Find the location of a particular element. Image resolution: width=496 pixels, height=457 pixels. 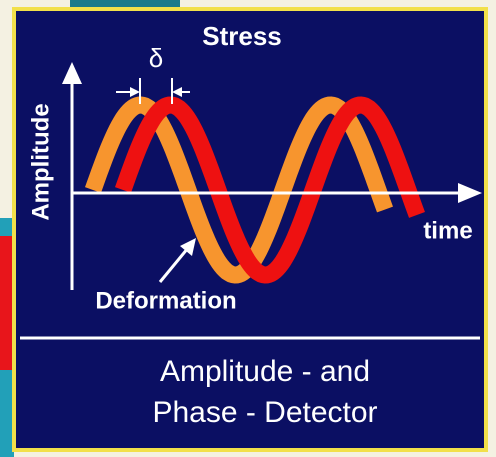

left-fragment-red is located at coordinates (7, 303).